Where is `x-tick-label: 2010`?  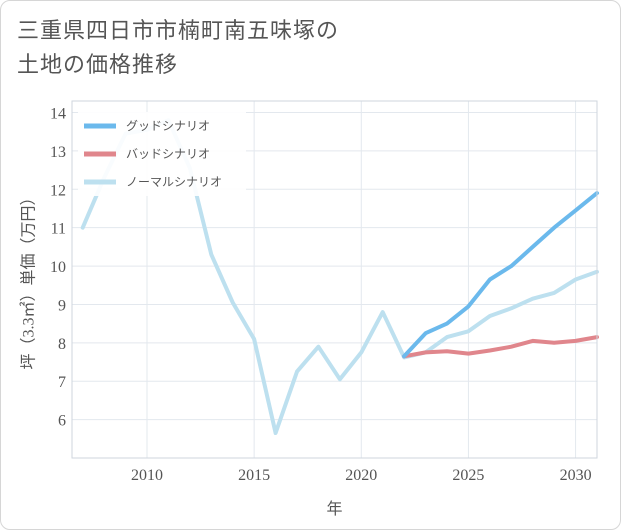 x-tick-label: 2010 is located at coordinates (147, 475).